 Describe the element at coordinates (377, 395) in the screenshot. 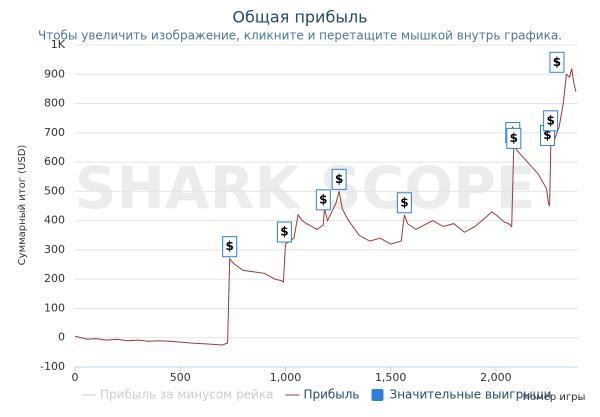

I see `legend-swatch` at that location.